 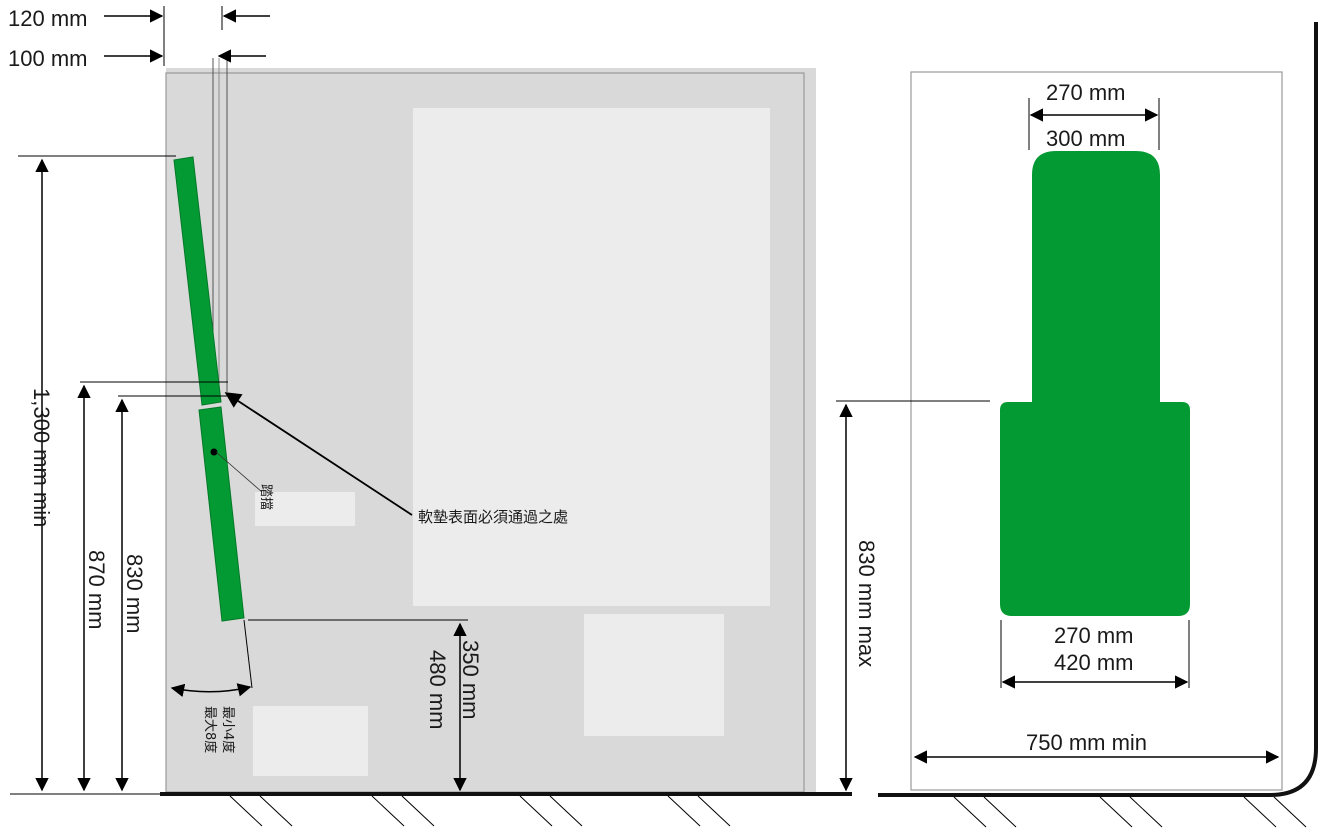 I want to click on front-pad, so click(x=1095, y=383).